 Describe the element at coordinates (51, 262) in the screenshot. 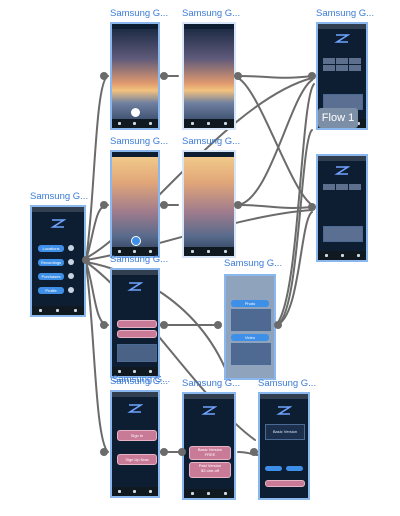

I see `recordings-button: Recordings` at that location.